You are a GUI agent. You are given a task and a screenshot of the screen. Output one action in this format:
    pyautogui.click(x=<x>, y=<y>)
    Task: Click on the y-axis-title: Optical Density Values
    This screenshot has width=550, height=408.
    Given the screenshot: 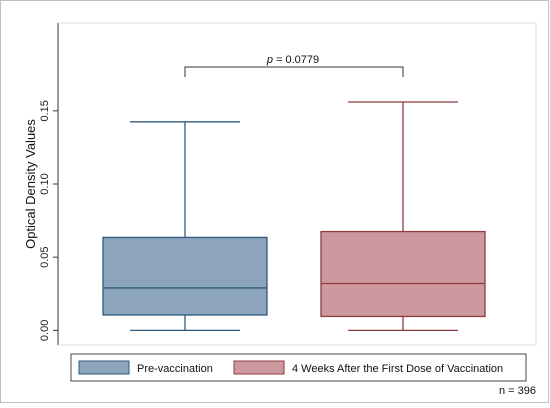 What is the action you would take?
    pyautogui.click(x=30, y=184)
    